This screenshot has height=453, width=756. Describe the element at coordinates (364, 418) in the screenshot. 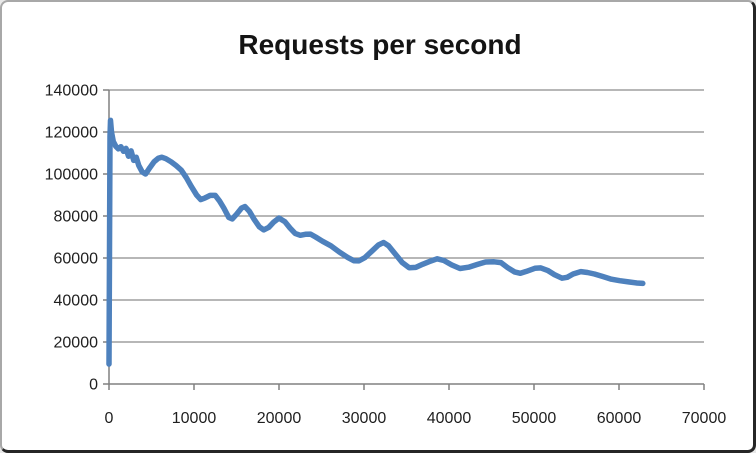

I see `x-tick-label: 30000` at that location.